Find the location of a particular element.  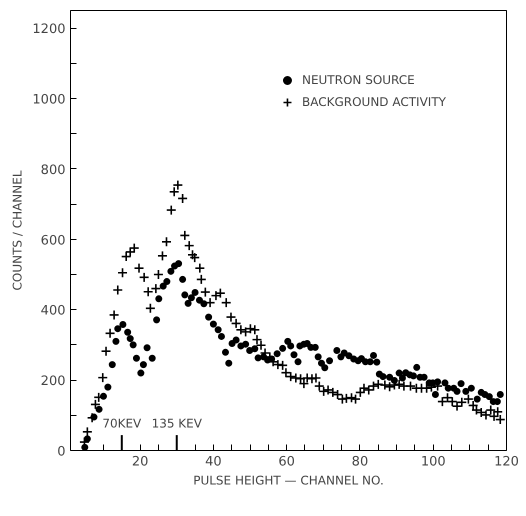

y-tick-label: 800 is located at coordinates (53, 170).